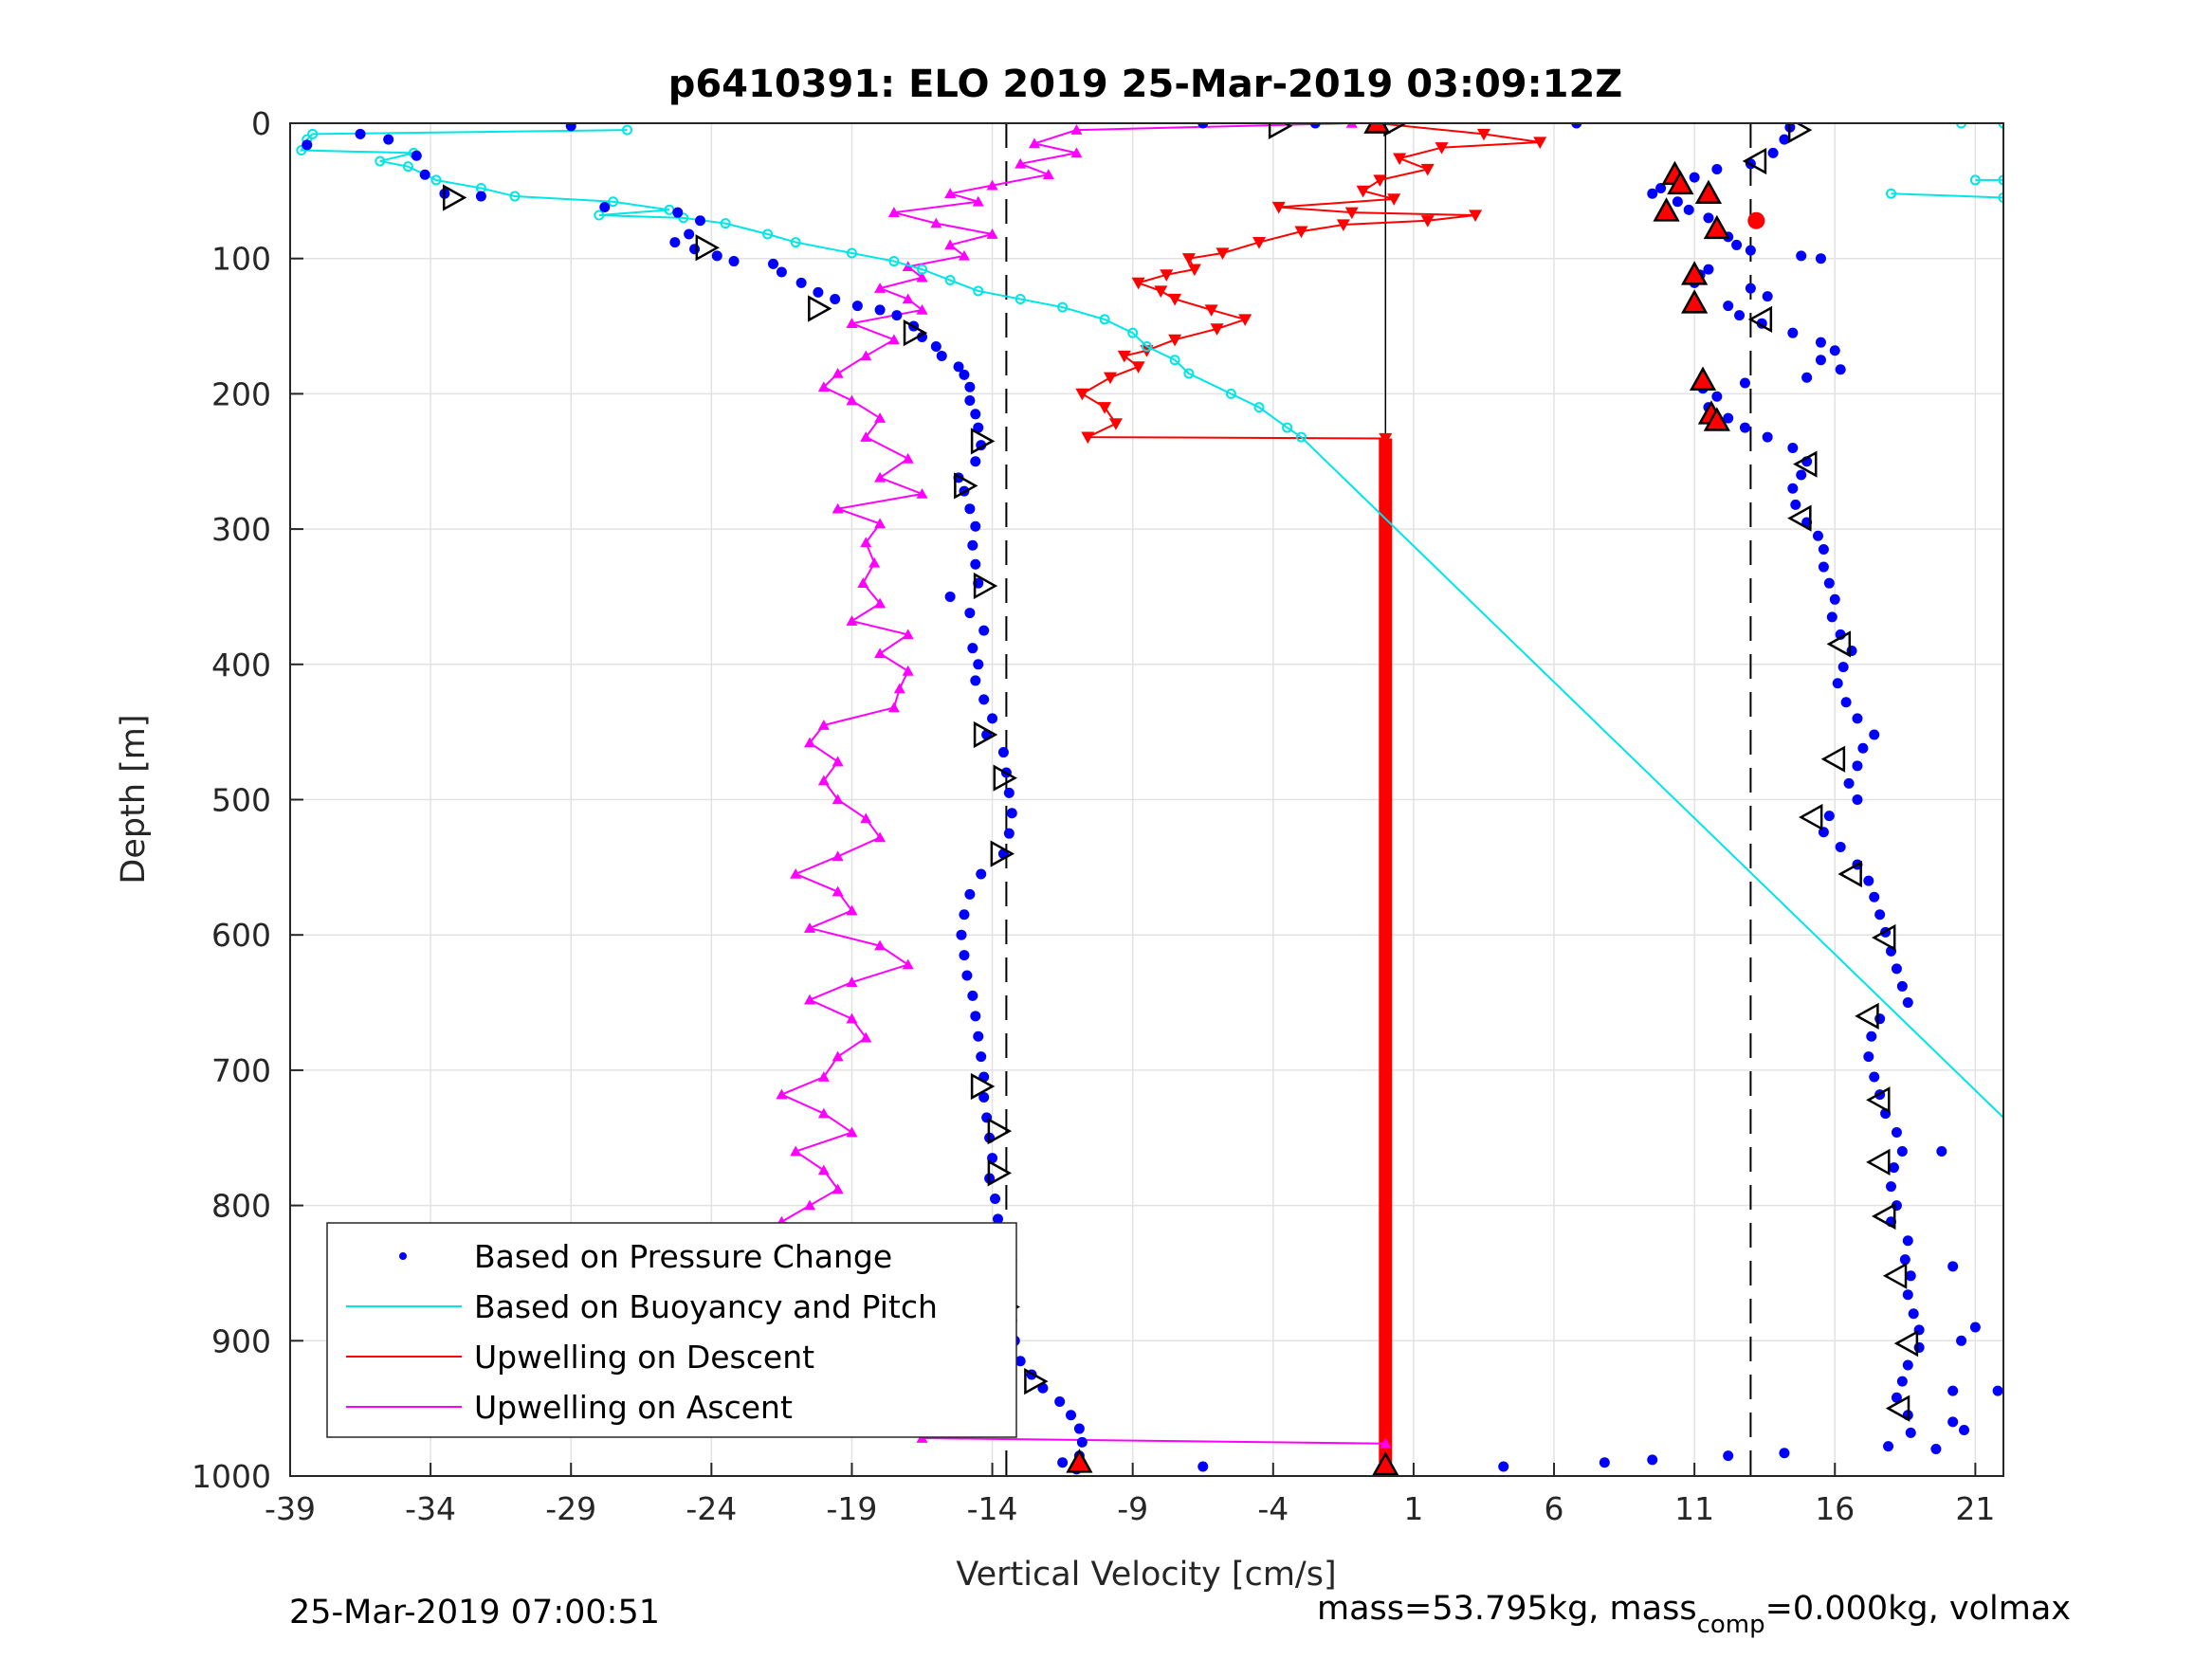  I want to click on buoyancy-line-right, so click(1947, 195).